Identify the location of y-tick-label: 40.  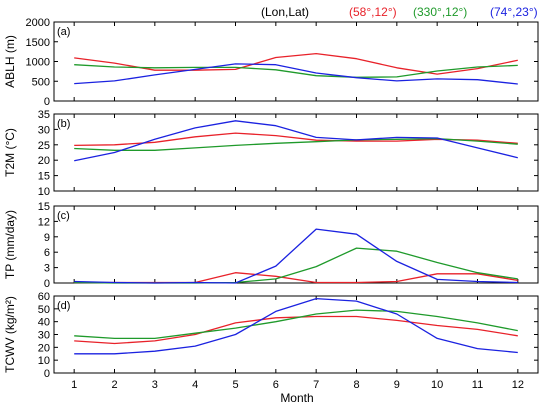
(44, 323).